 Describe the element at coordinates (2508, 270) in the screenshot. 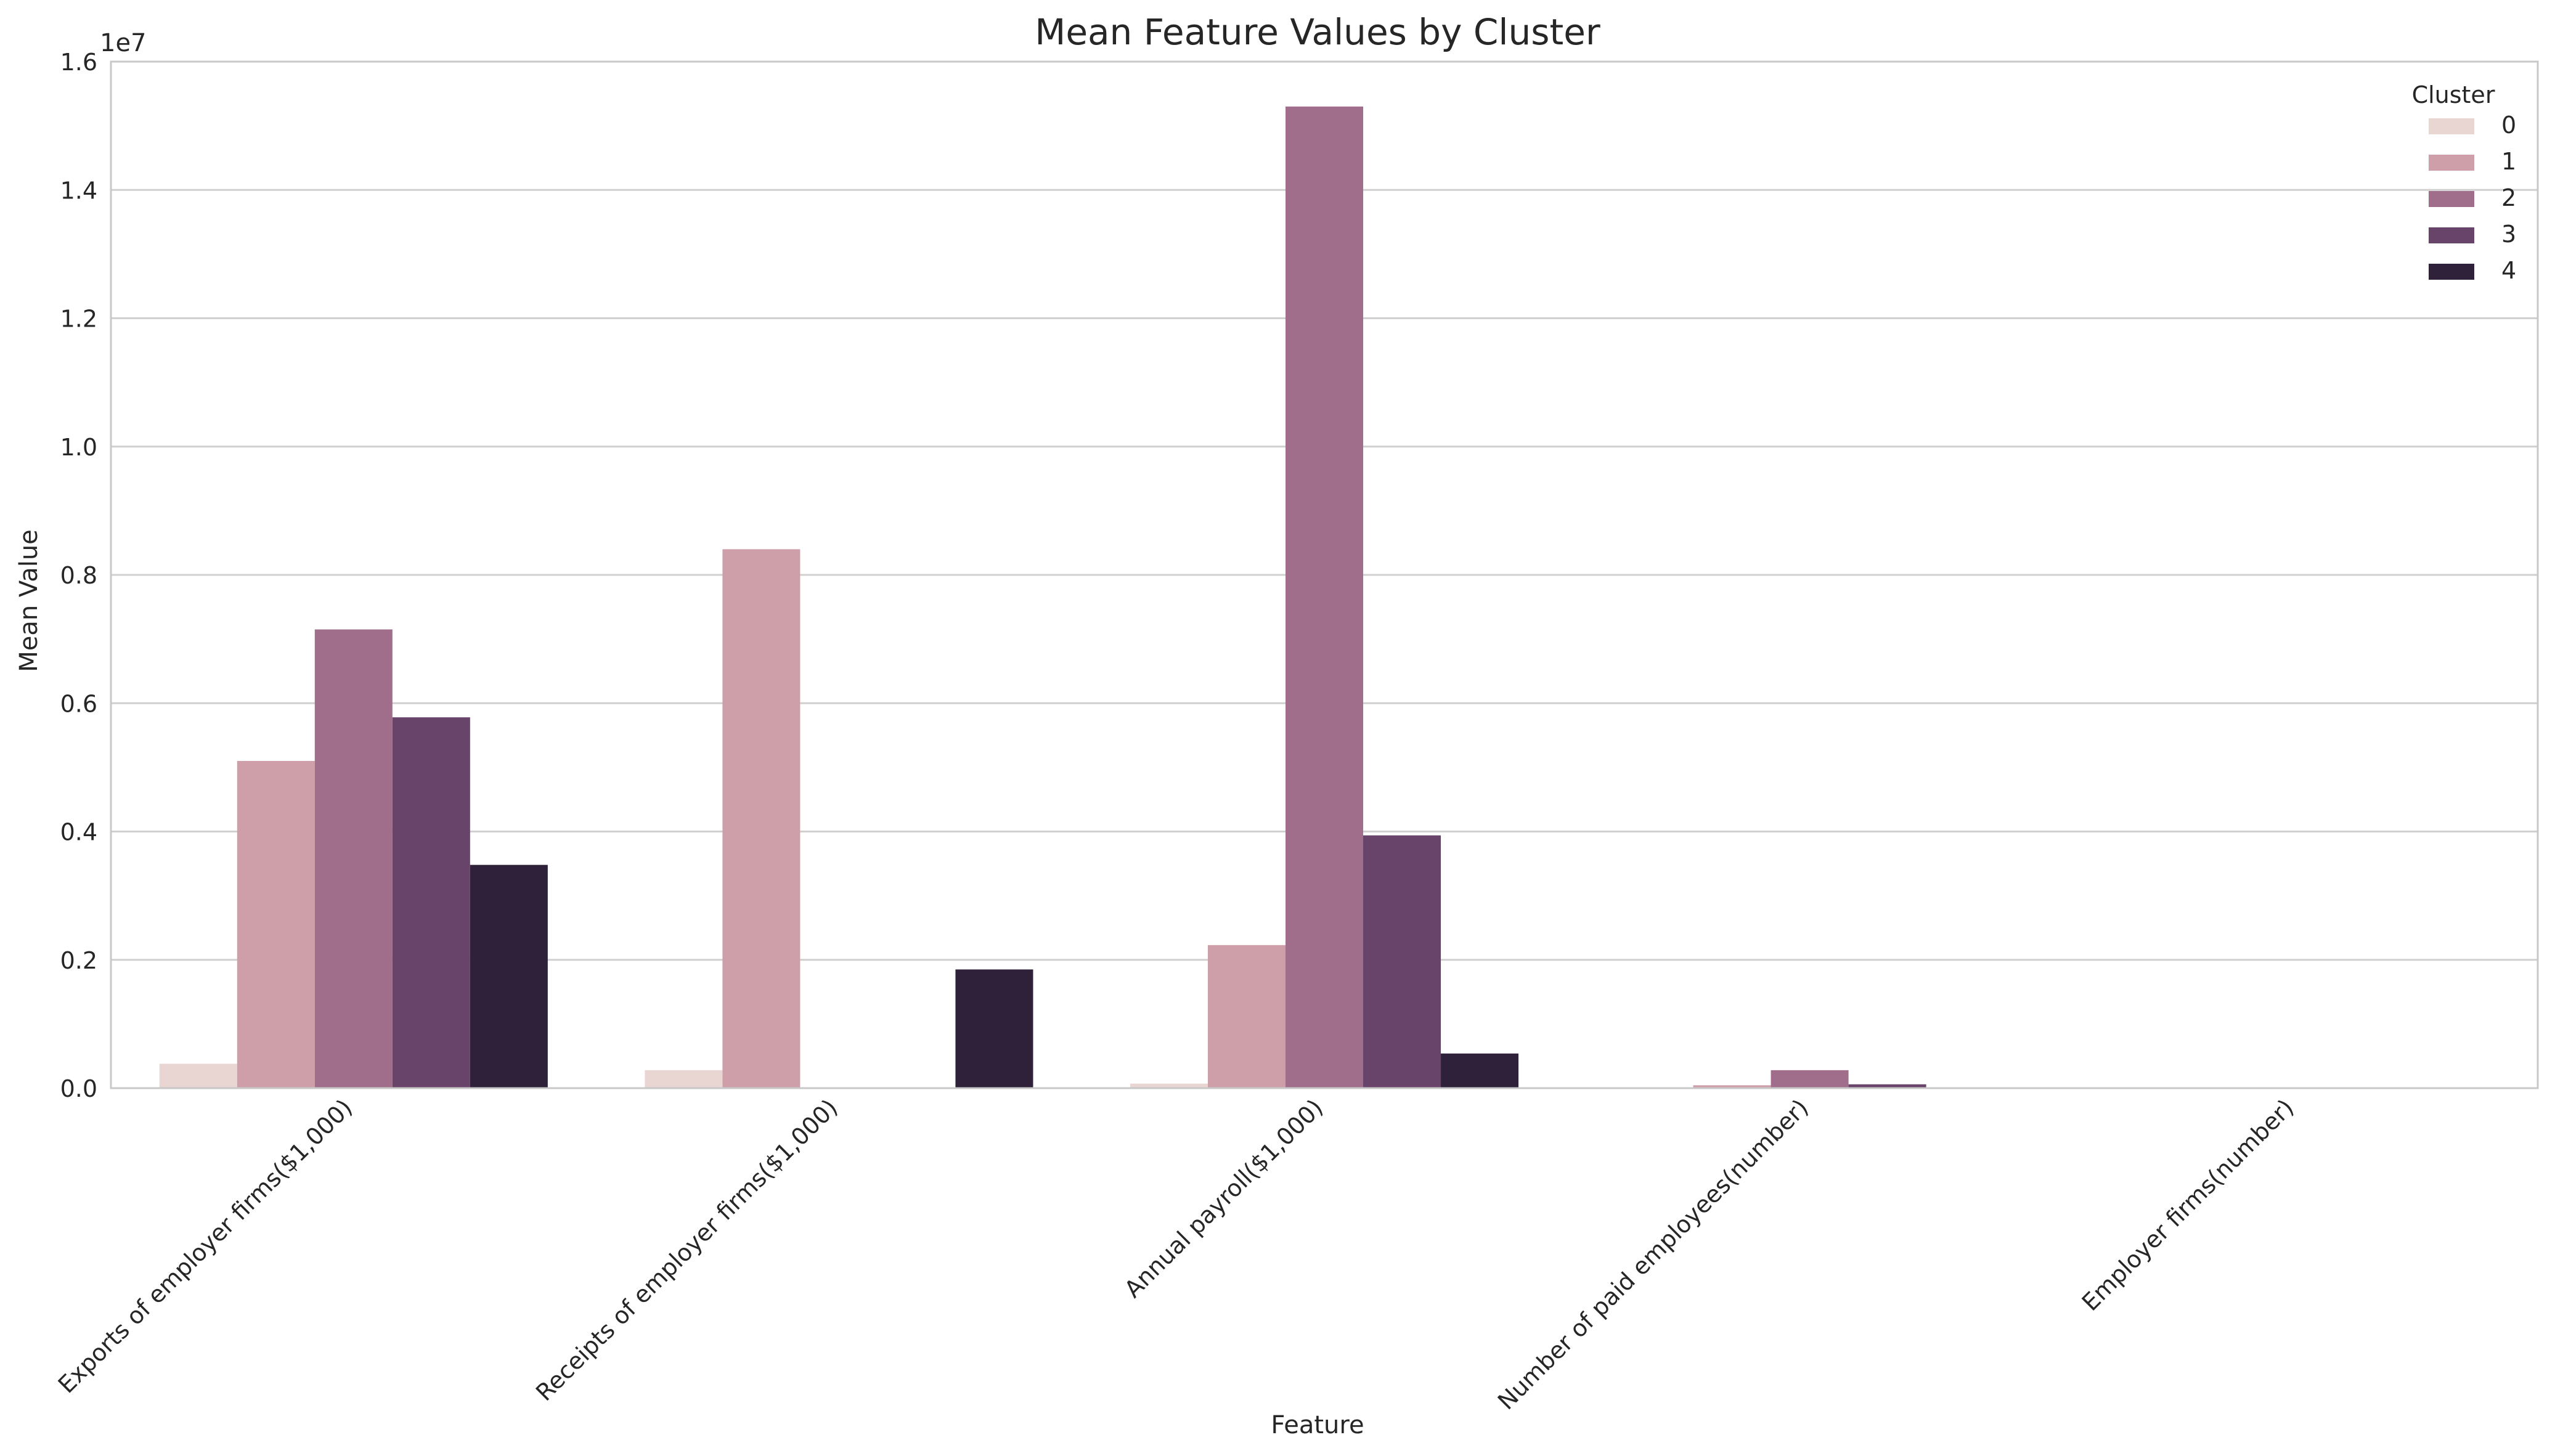

I see `legend-label: 4` at that location.